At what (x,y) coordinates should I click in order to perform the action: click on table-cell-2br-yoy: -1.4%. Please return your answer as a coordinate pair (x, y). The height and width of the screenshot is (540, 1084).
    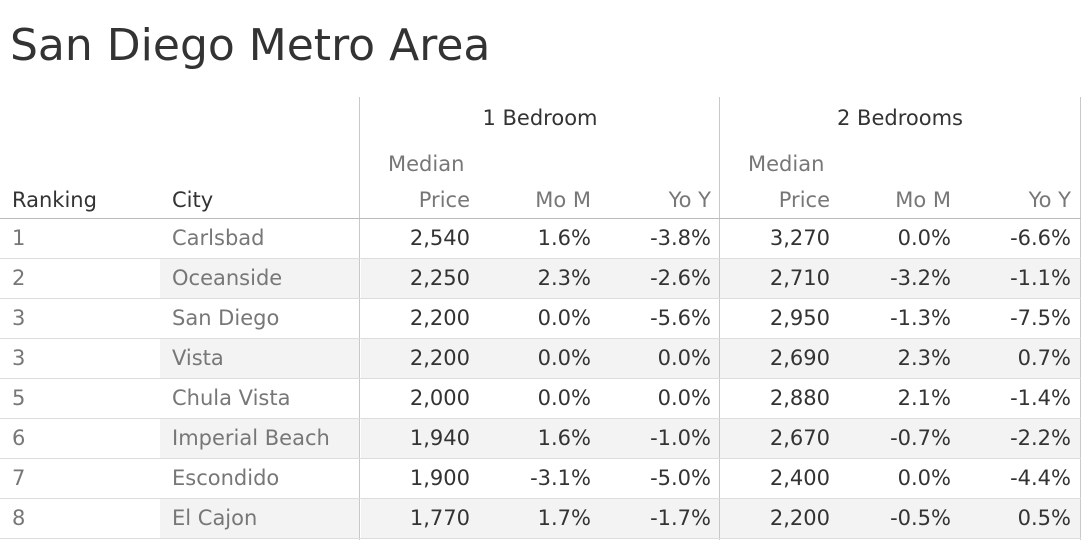
    Looking at the image, I should click on (1040, 398).